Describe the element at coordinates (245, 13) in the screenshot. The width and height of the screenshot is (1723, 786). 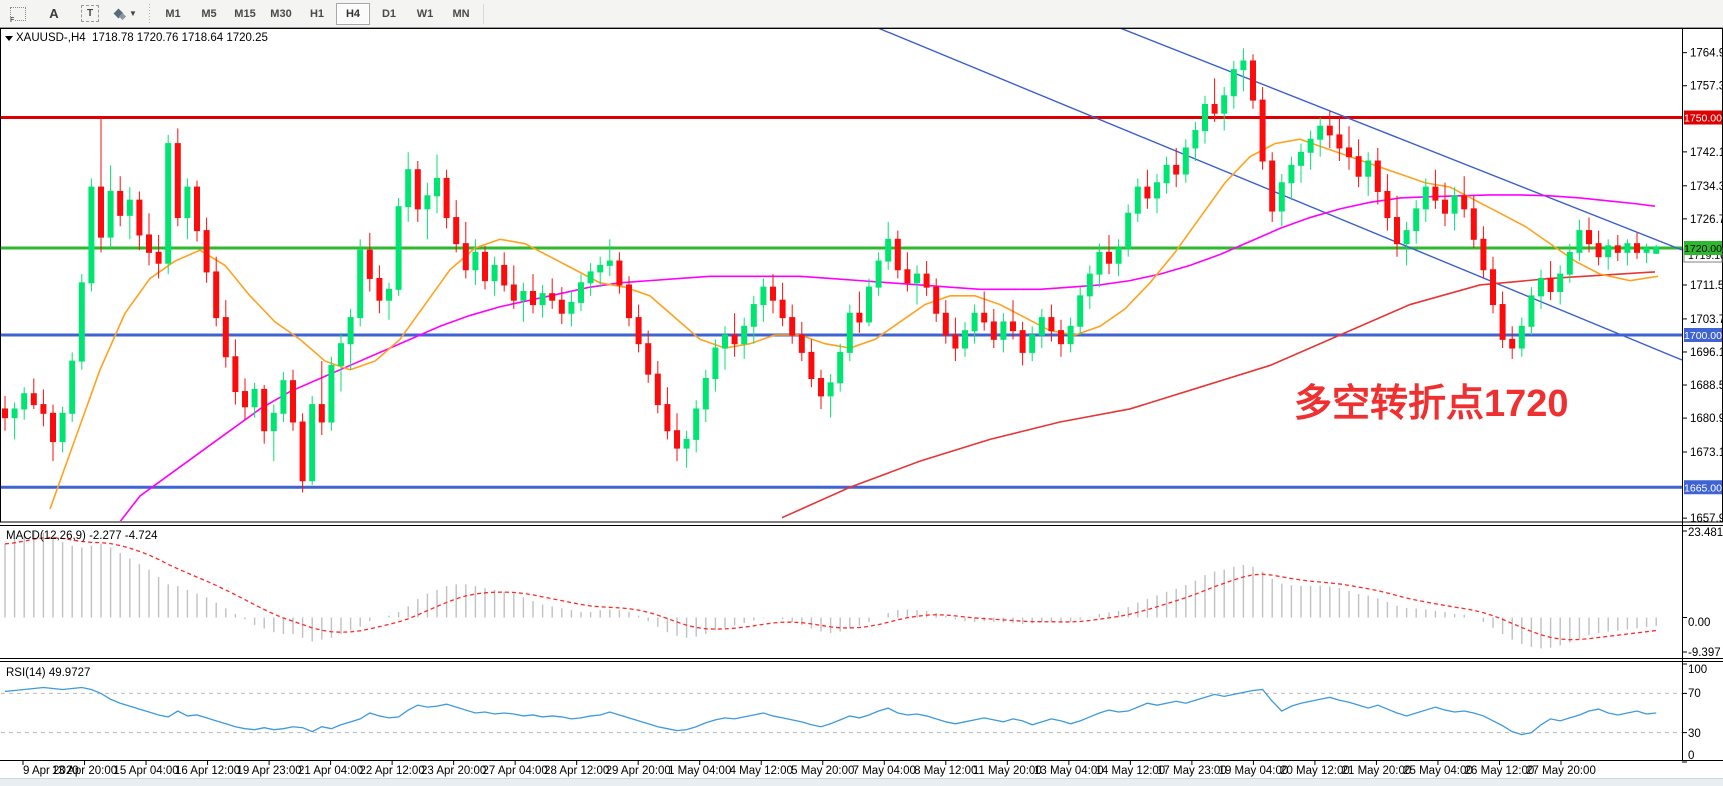
I see `timeframe-button-M15: M15` at that location.